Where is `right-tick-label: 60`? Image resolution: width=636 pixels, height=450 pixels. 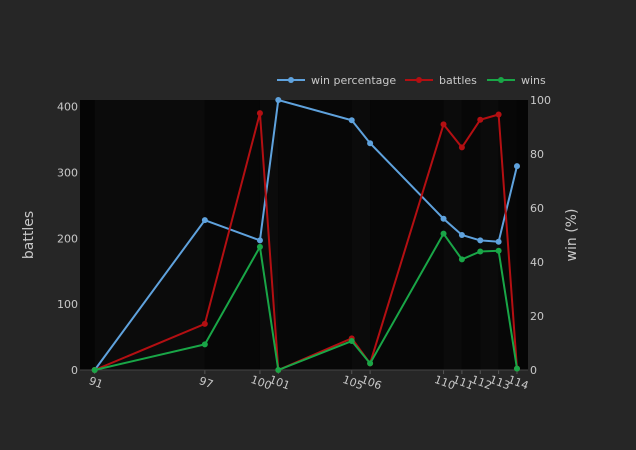 right-tick-label: 60 is located at coordinates (537, 208).